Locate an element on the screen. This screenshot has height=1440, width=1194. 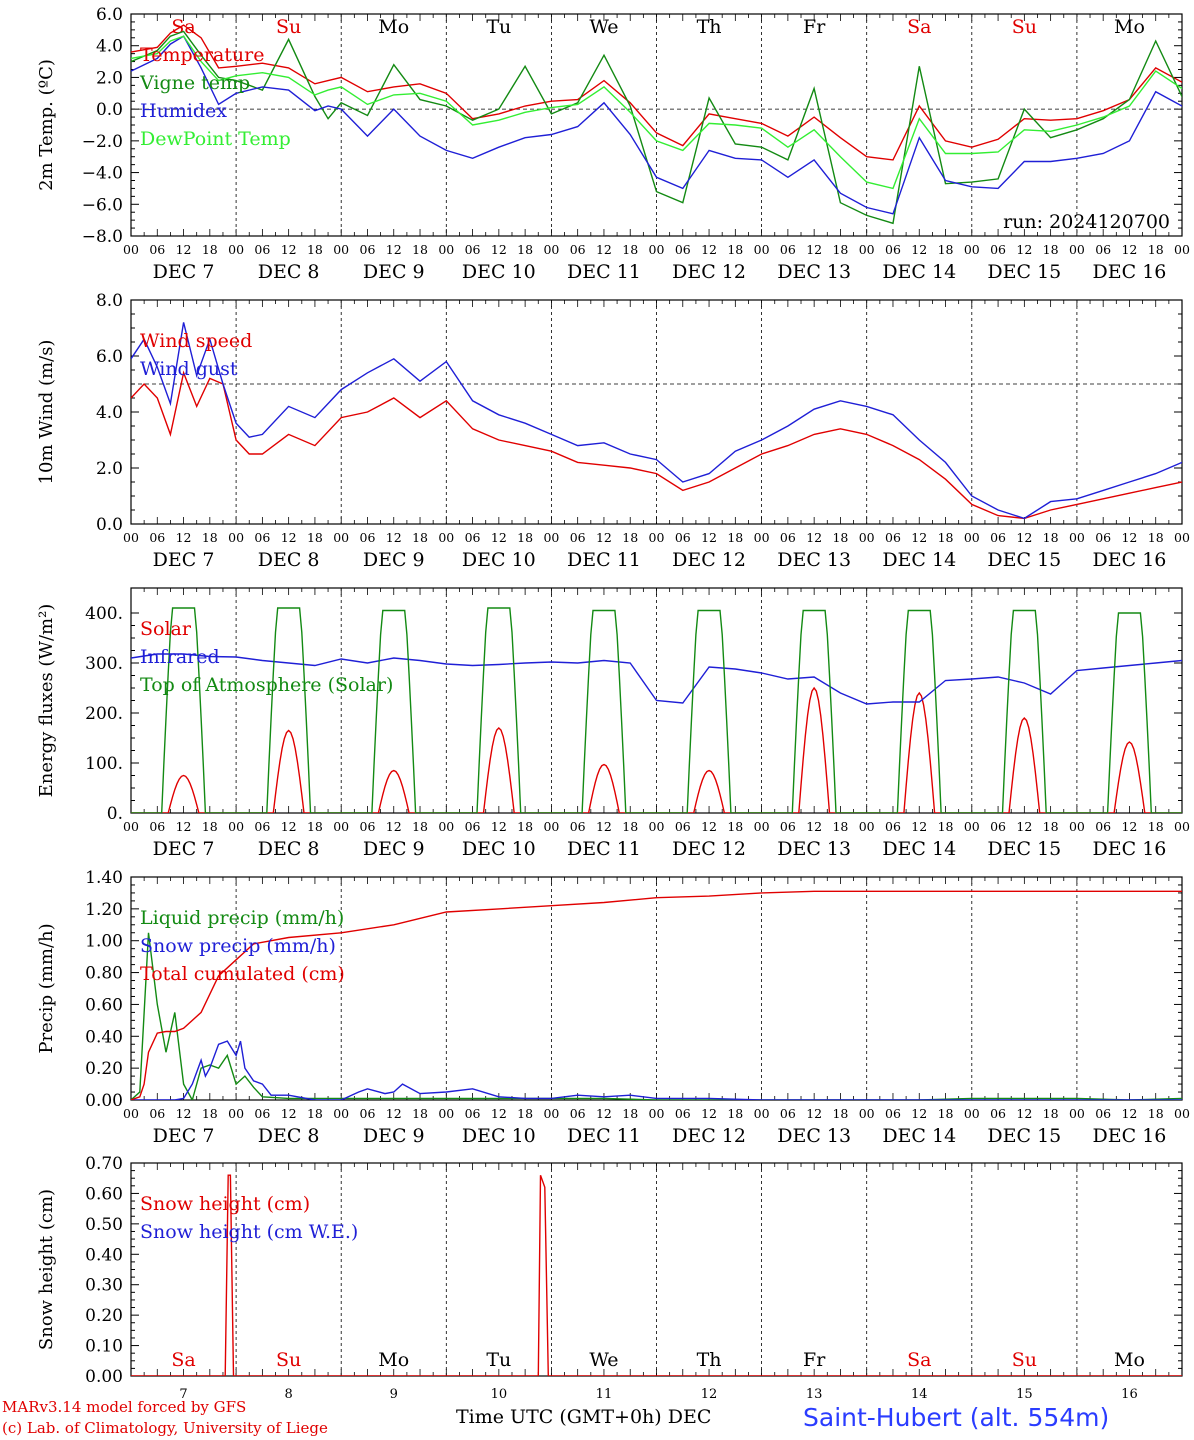
day-number-label: 10 is located at coordinates (499, 1394).